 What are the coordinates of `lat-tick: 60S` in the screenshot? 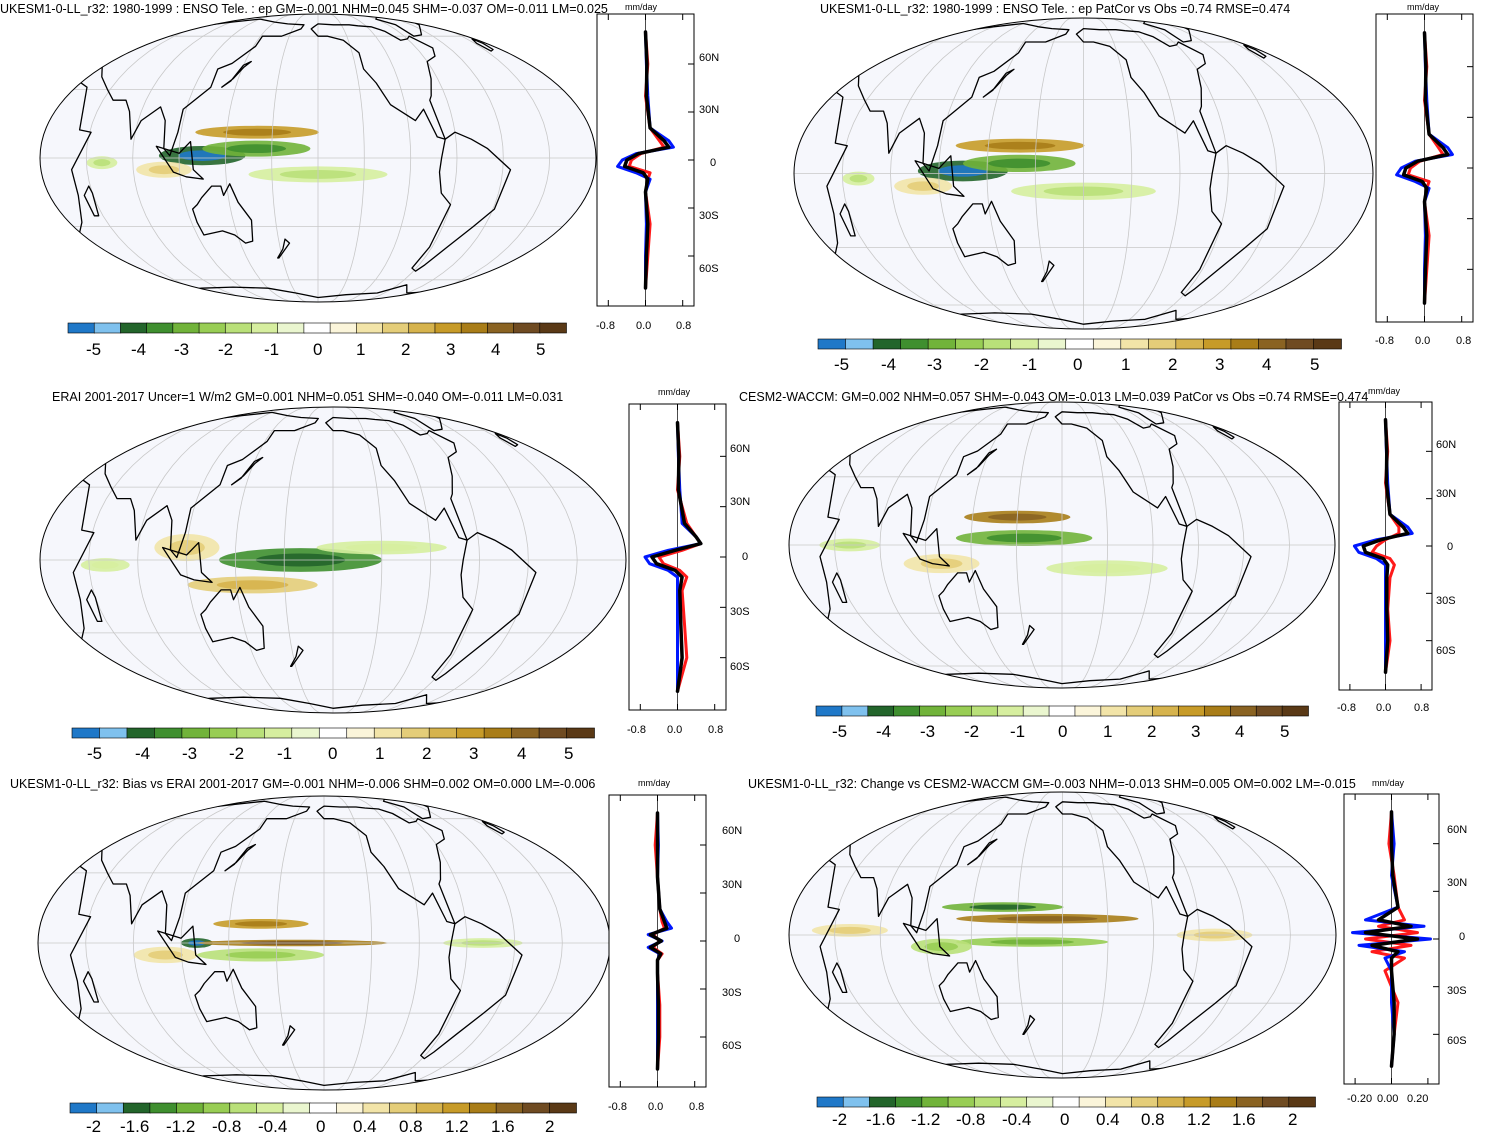 It's located at (1446, 651).